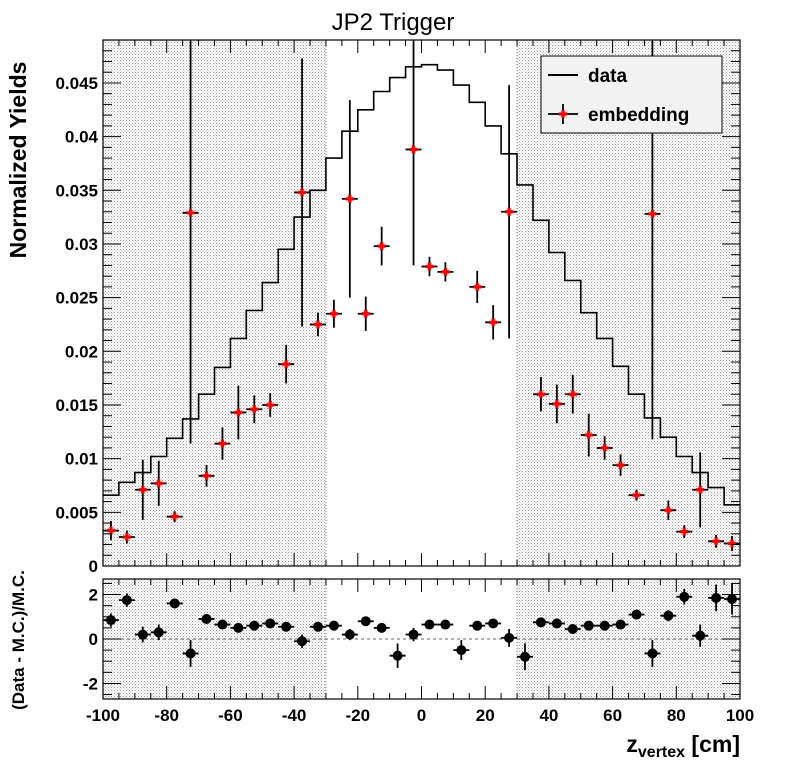 Image resolution: width=796 pixels, height=772 pixels. Describe the element at coordinates (740, 715) in the screenshot. I see `ratio-x-label: 100` at that location.